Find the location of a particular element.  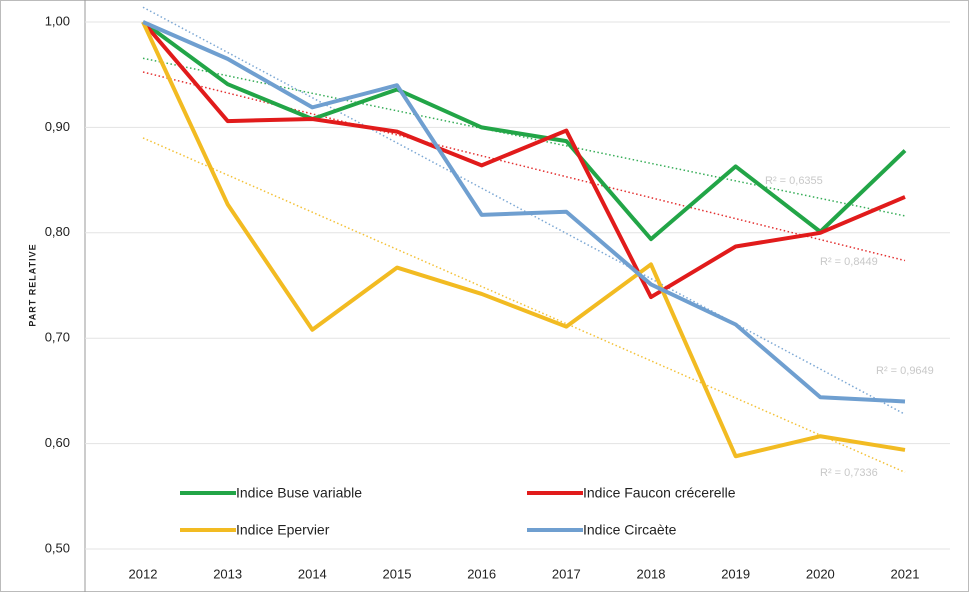

legend-label: Indice Circaète is located at coordinates (630, 530).